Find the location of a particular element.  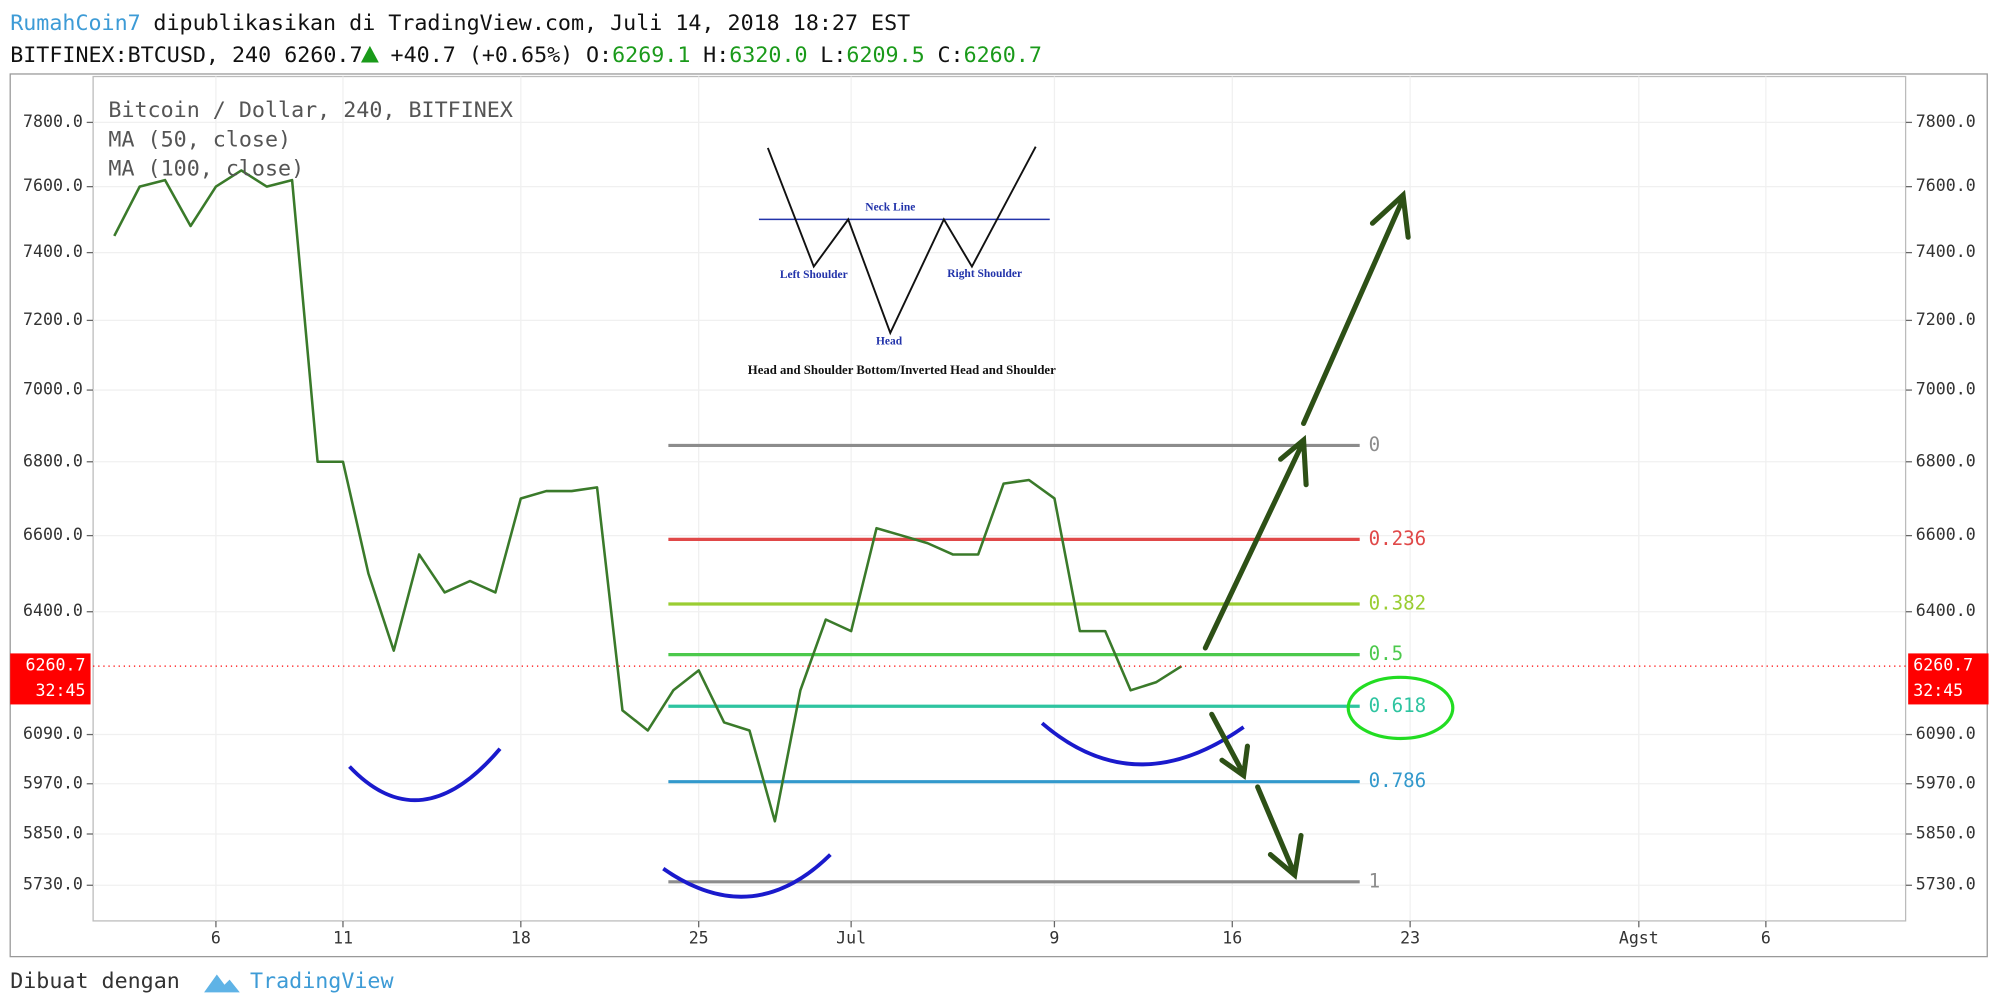

arrows is located at coordinates (1306, 534).